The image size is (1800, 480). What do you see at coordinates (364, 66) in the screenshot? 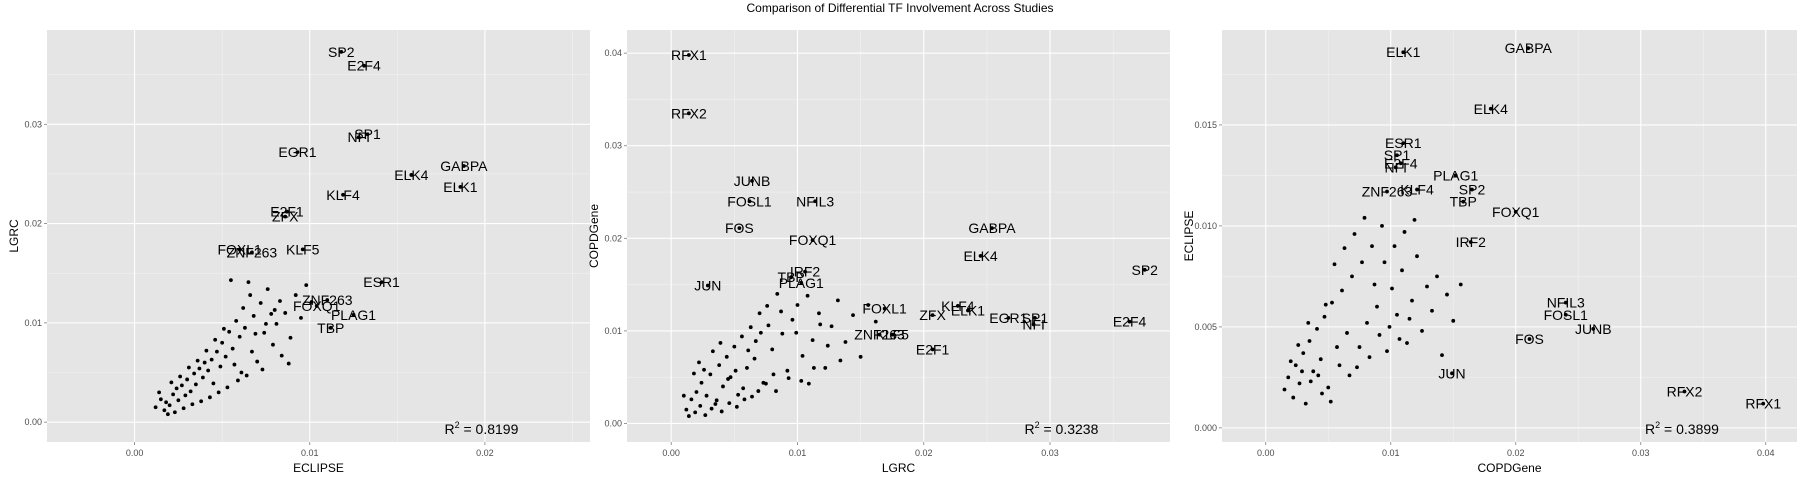
I see `point-label: E2F4` at bounding box center [364, 66].